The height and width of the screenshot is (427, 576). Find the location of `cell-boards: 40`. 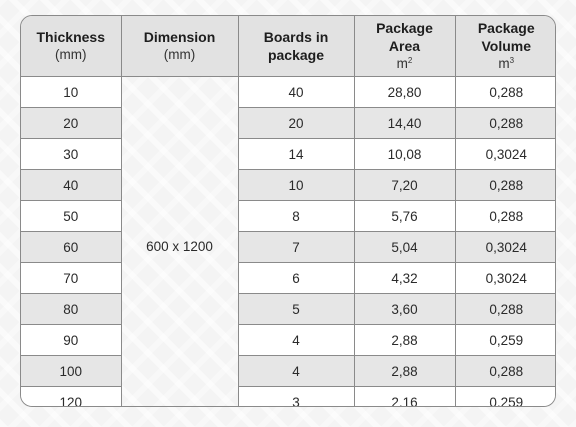

cell-boards: 40 is located at coordinates (296, 92).